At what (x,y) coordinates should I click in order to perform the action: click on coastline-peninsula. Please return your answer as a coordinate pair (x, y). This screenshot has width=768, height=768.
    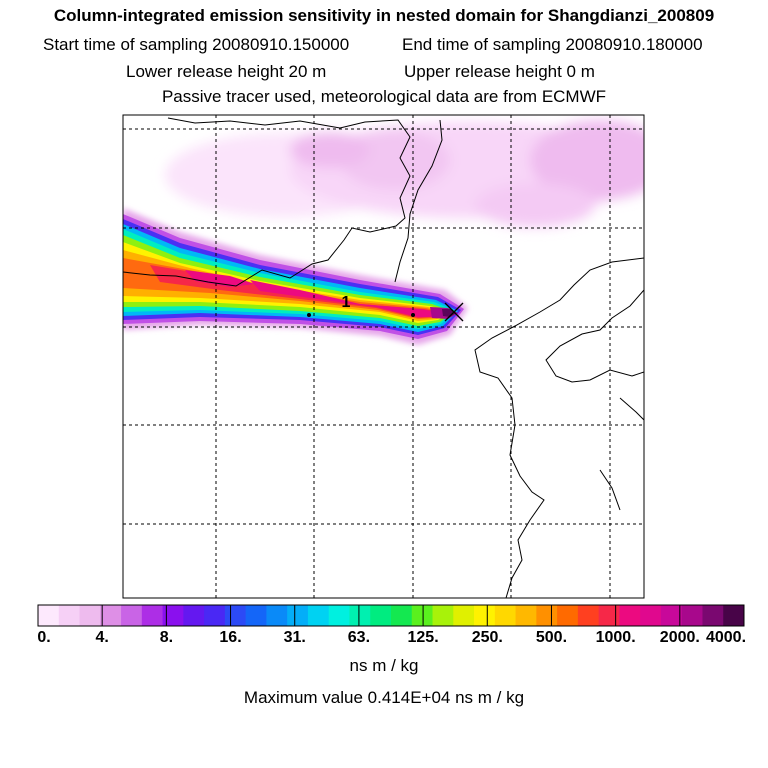
    Looking at the image, I should click on (559, 427).